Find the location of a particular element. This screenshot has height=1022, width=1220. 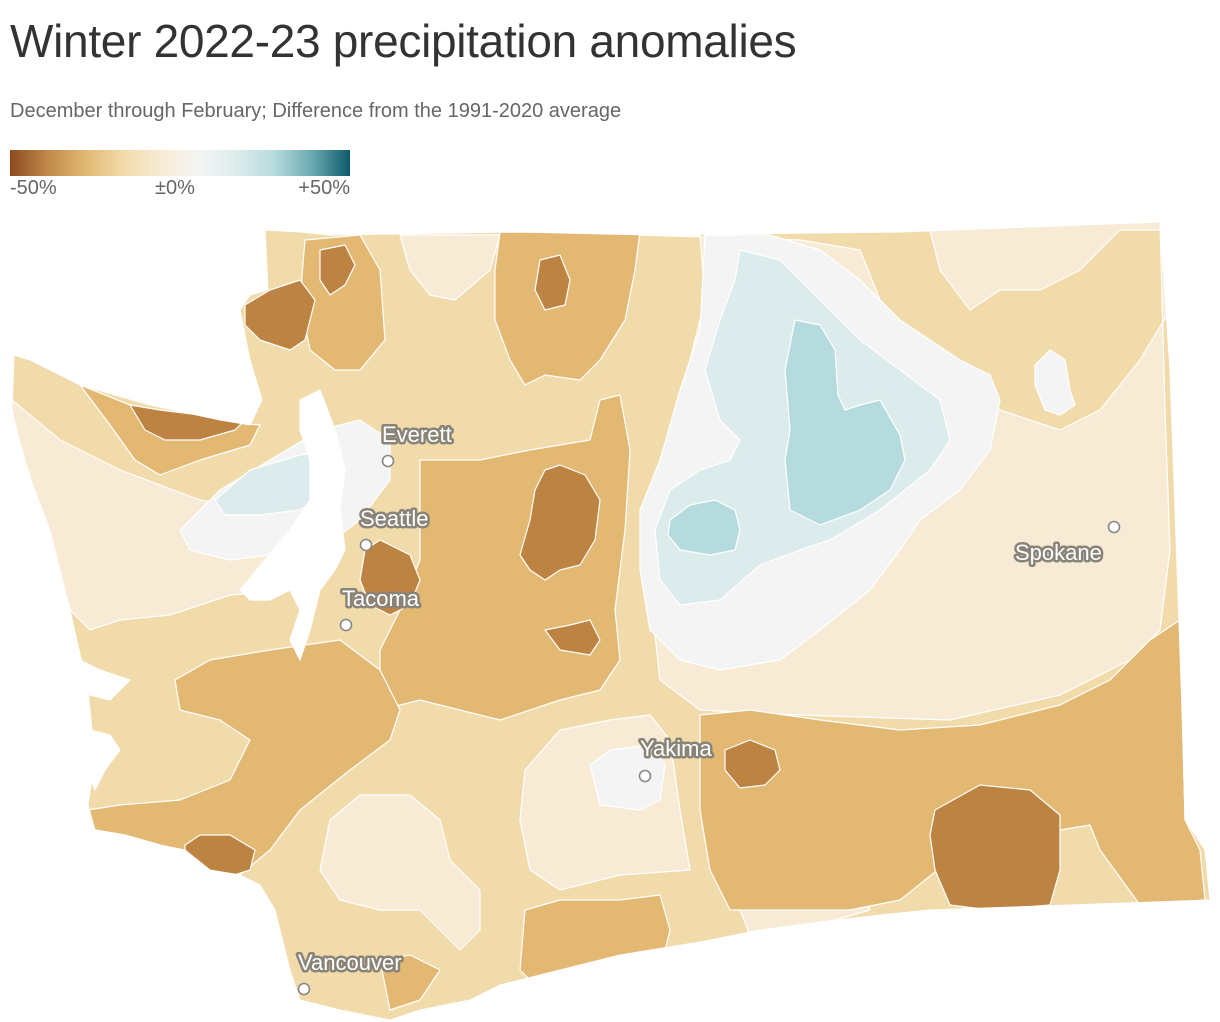

color-legend: -50% ±0% +50% is located at coordinates (180, 176).